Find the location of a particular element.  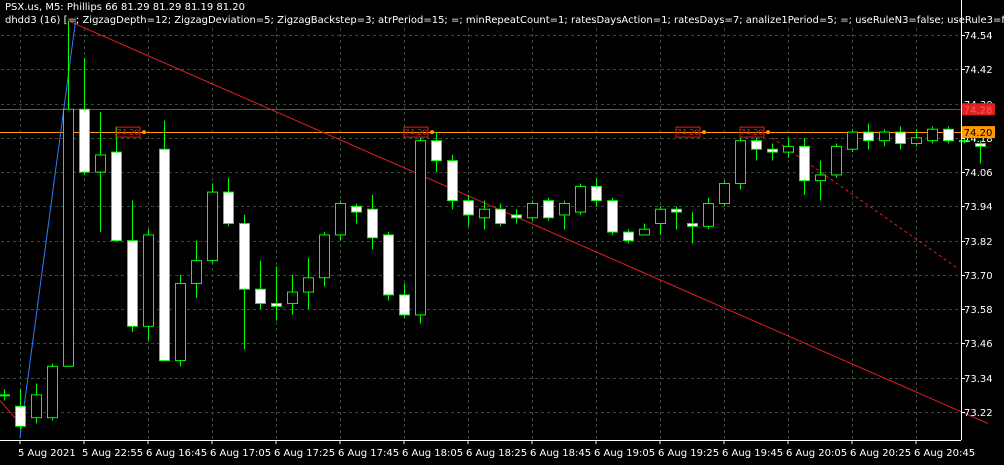

time-tick-label: 6 Aug 19:25 is located at coordinates (688, 453).